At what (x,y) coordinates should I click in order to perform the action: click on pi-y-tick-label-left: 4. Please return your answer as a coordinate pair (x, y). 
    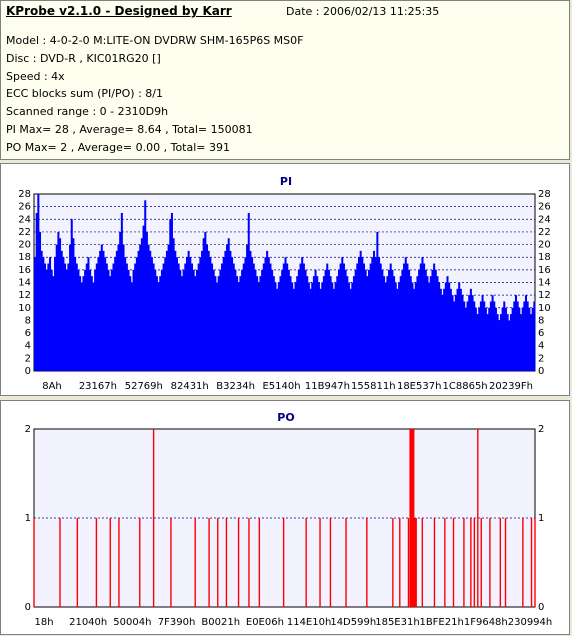
    Looking at the image, I should click on (28, 346).